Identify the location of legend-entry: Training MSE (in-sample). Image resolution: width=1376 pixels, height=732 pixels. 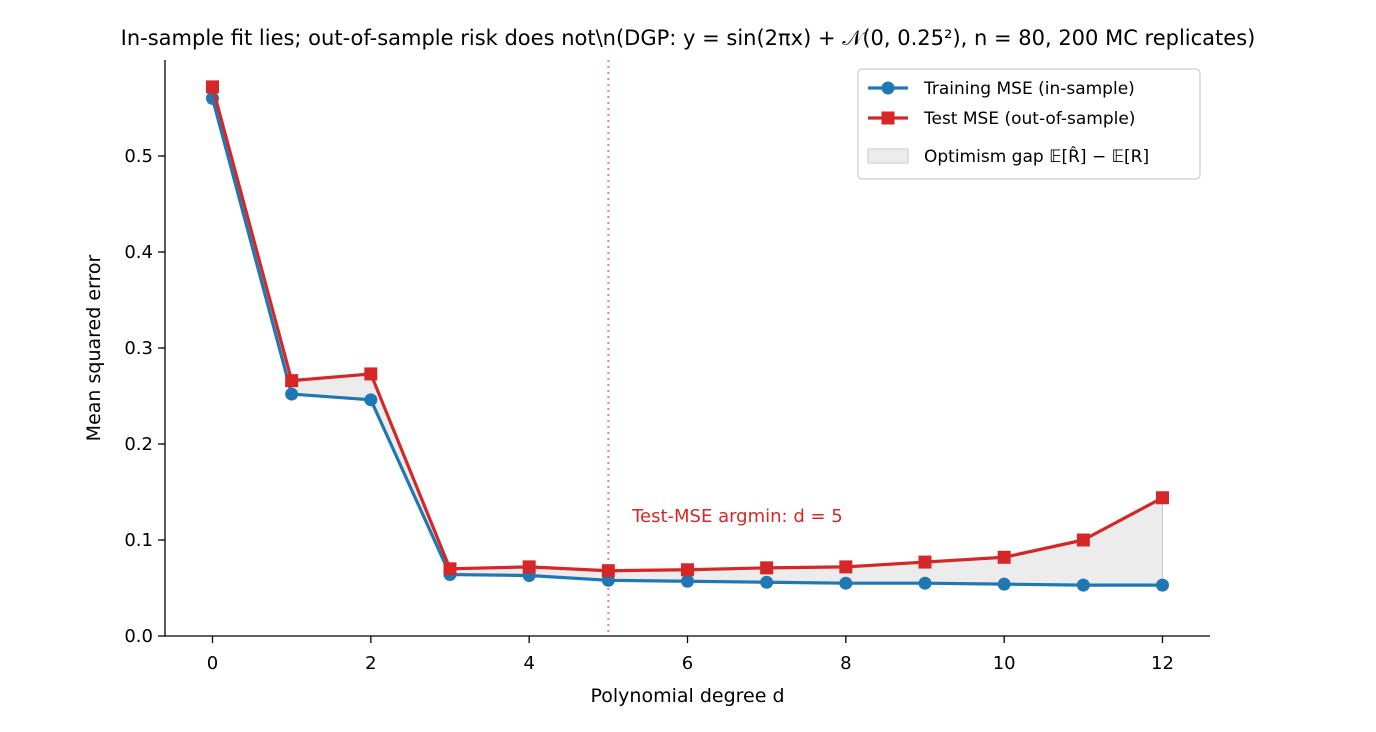
(1001, 89).